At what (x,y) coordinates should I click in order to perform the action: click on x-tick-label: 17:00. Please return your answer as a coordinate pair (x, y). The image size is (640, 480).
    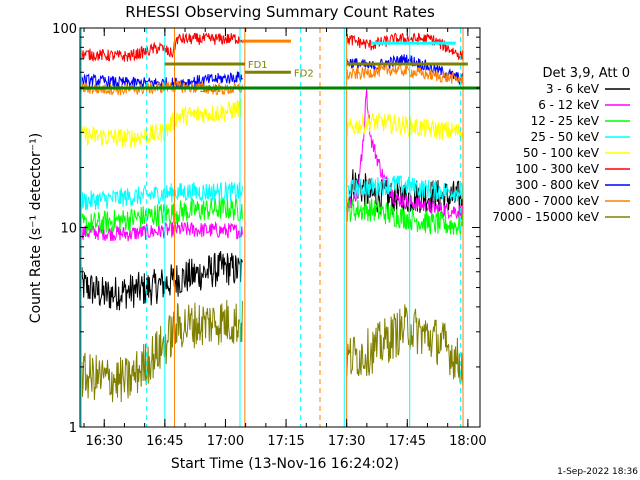
    Looking at the image, I should click on (225, 441).